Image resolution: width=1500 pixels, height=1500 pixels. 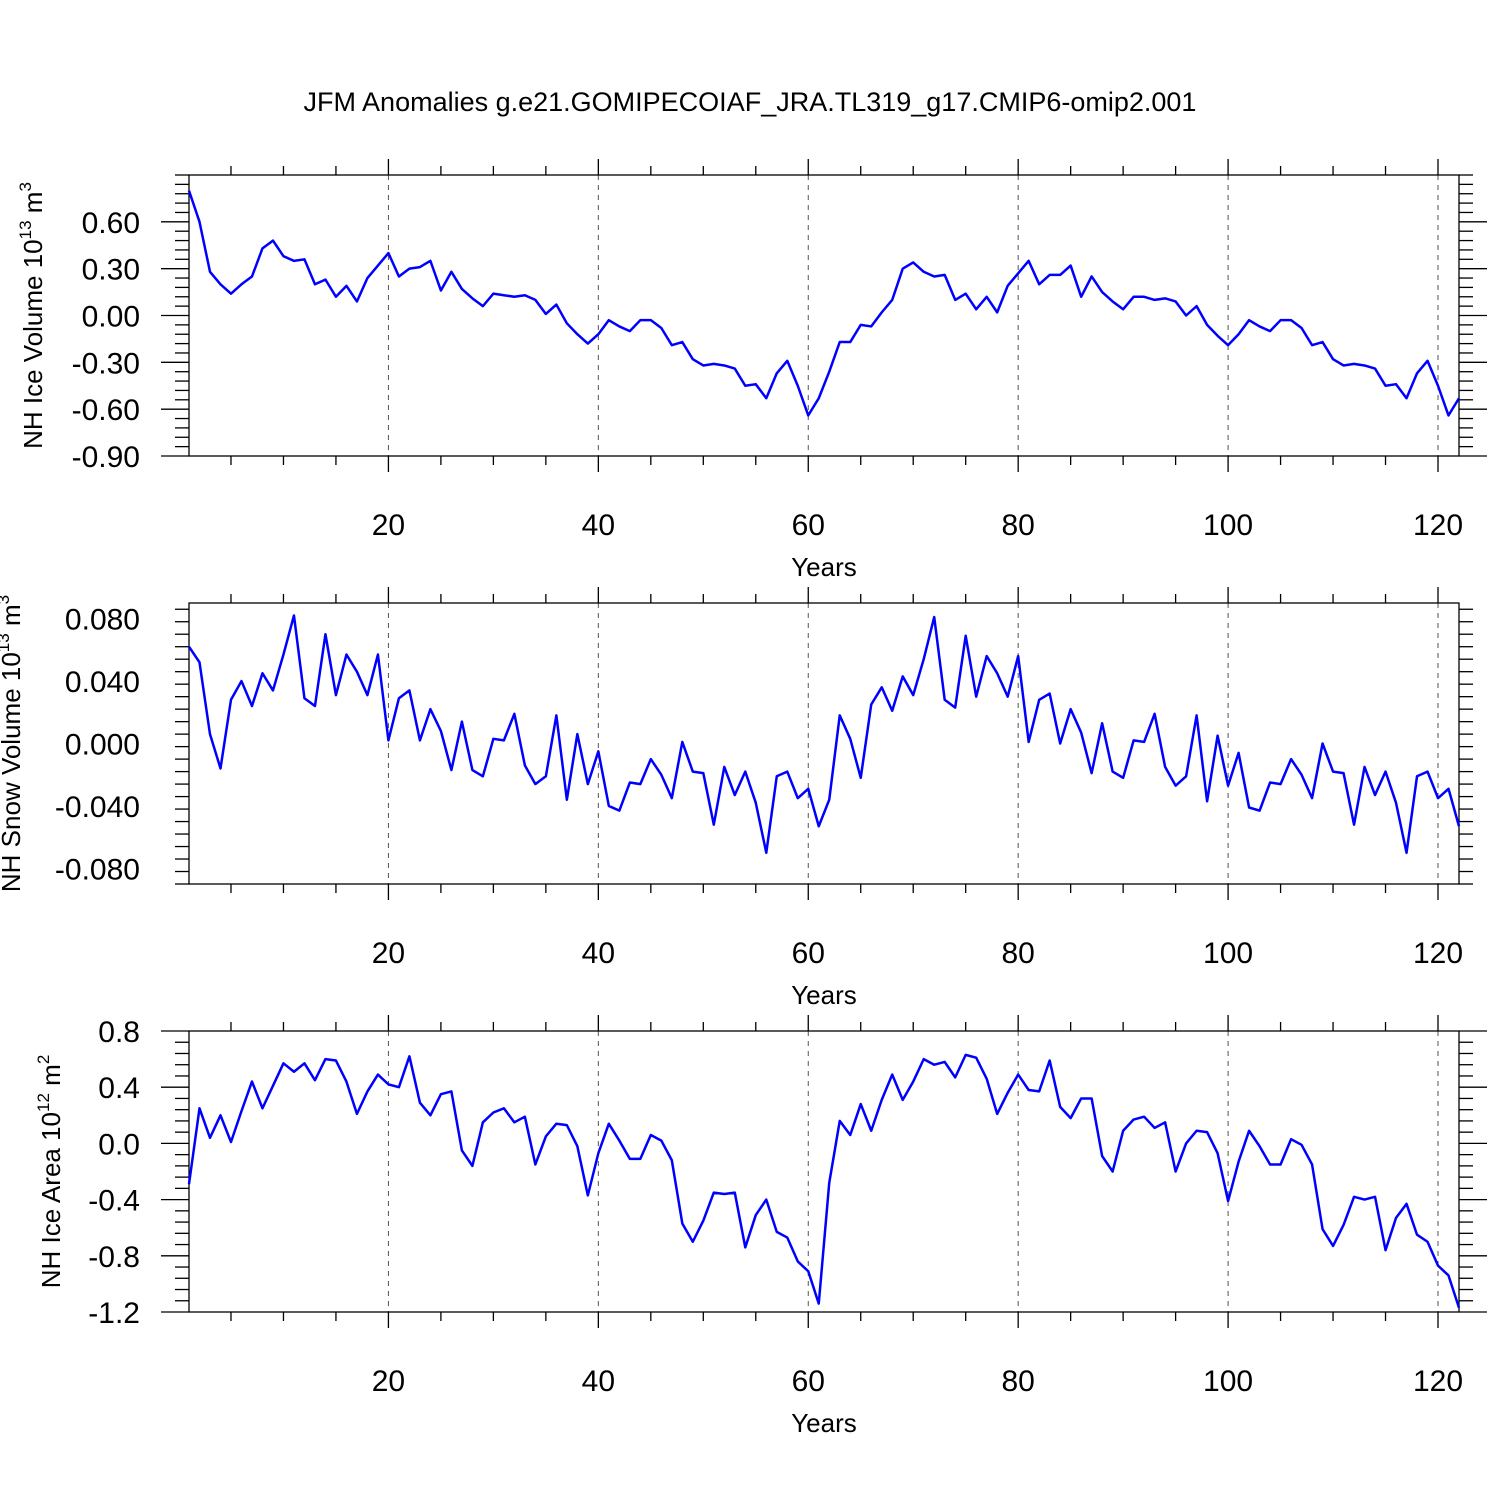 I want to click on snow-volume-x-tick-label: 120, so click(x=1438, y=953).